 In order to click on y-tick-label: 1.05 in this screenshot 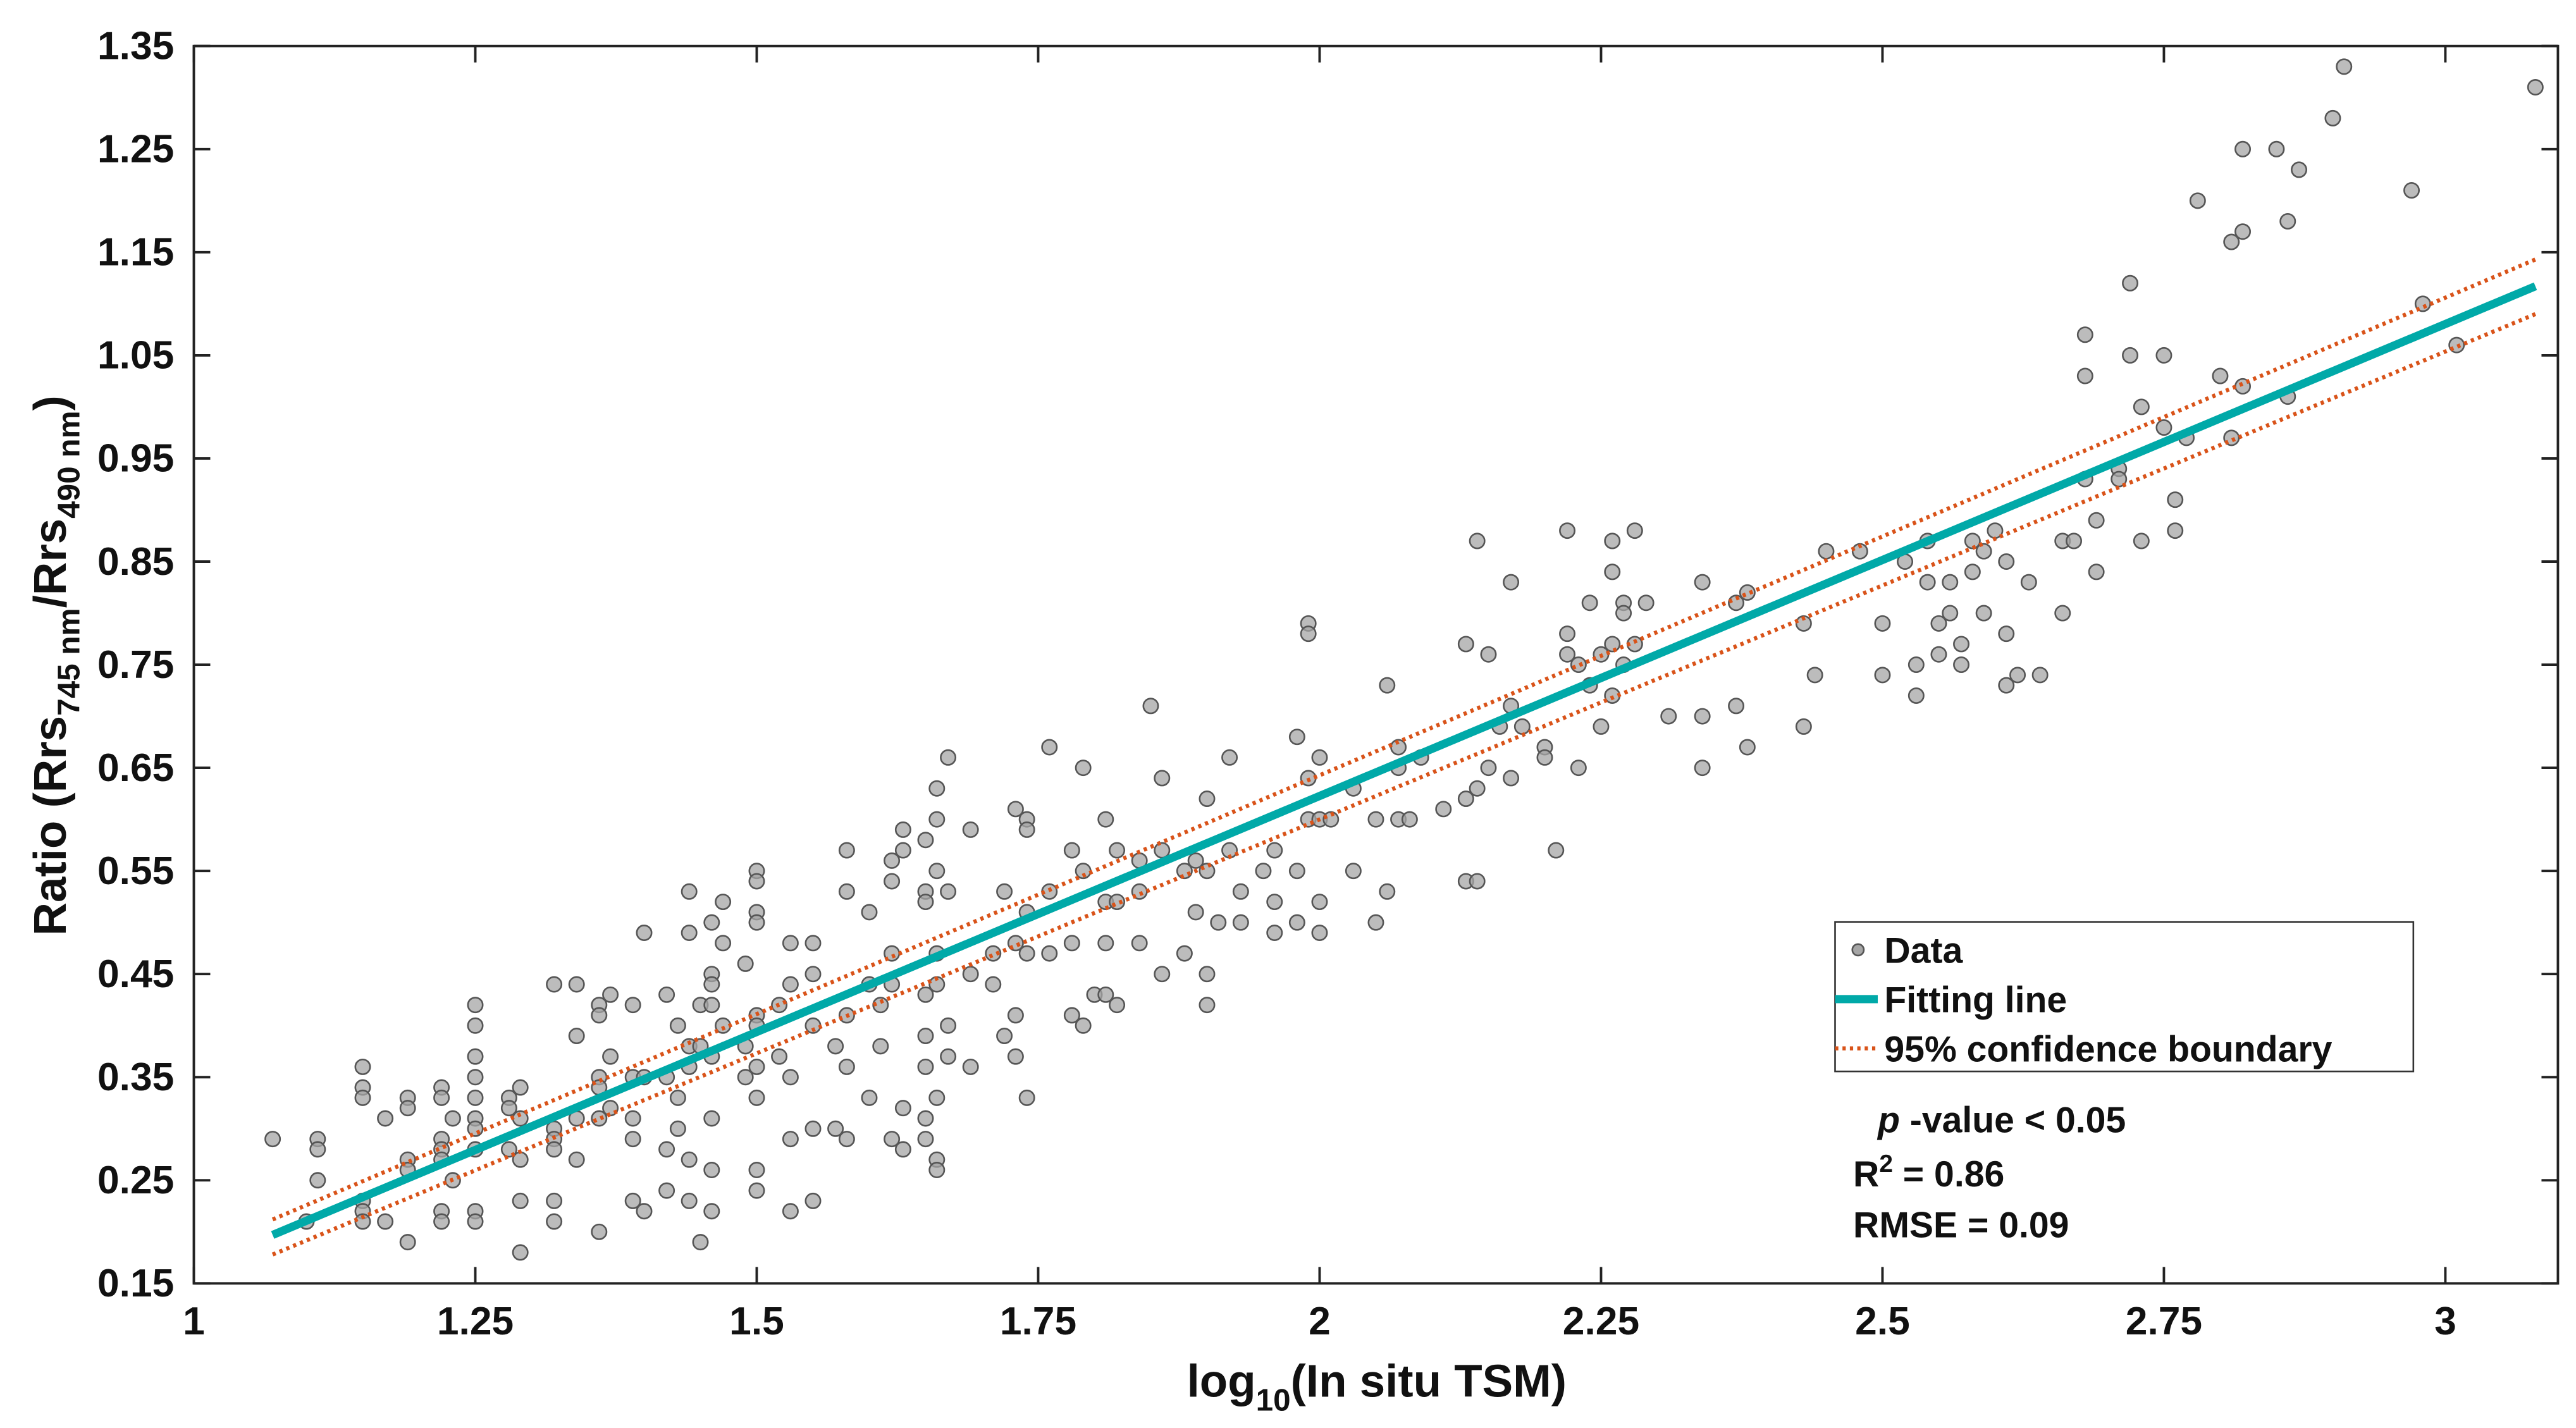, I will do `click(135, 356)`.